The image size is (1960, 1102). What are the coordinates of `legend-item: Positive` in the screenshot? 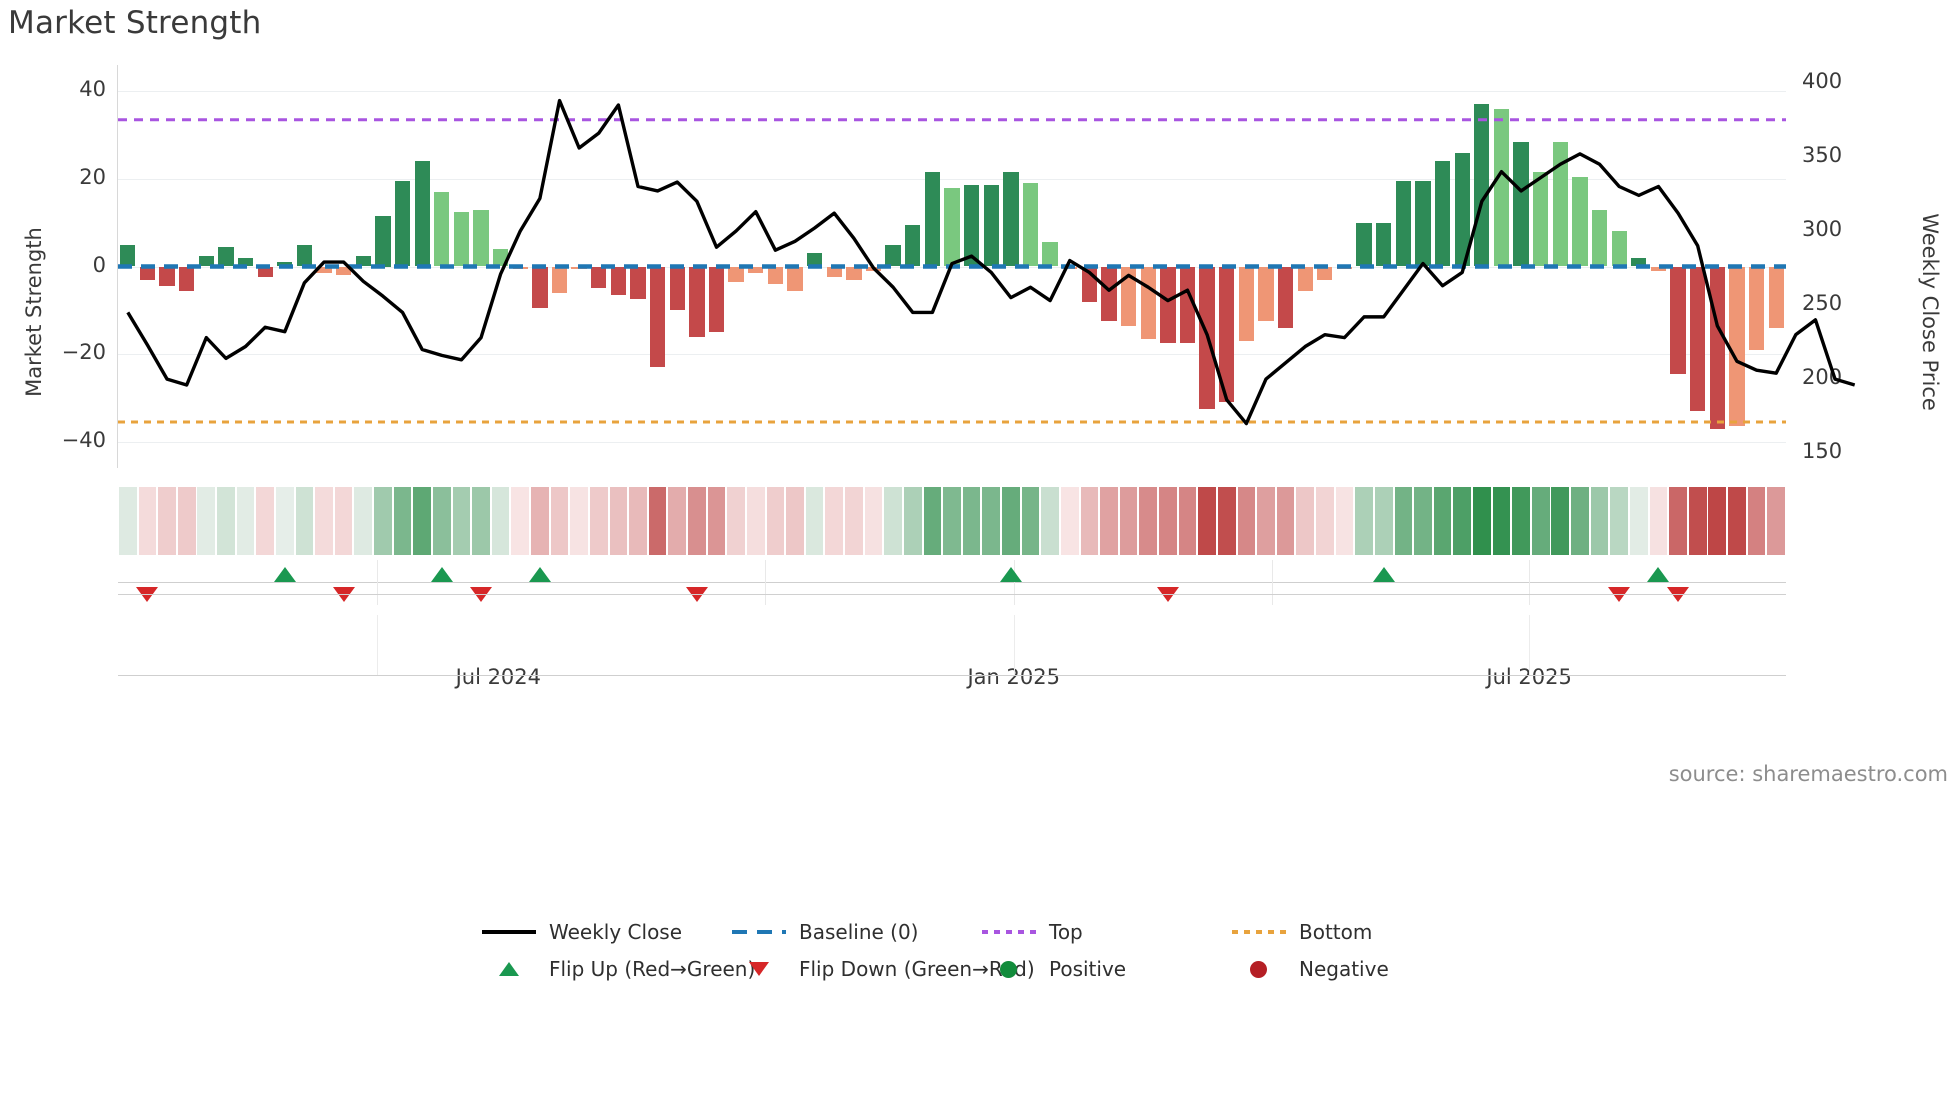 It's located at (1105, 969).